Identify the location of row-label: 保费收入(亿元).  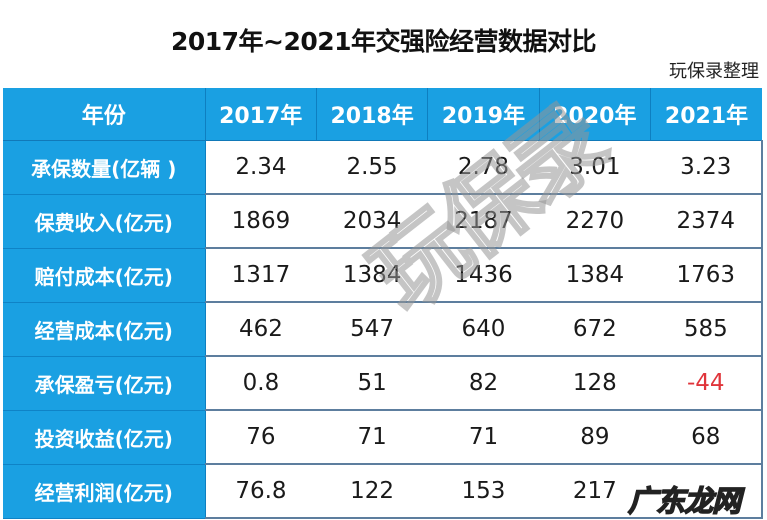
(104, 221).